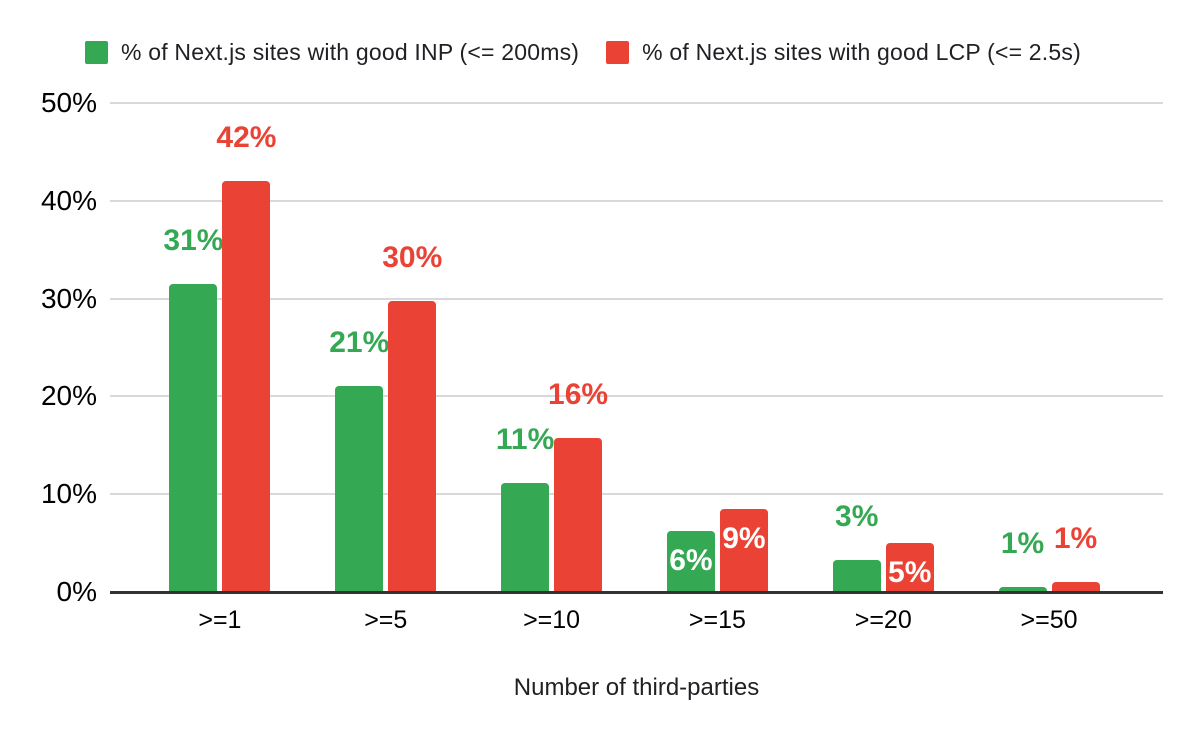 This screenshot has width=1200, height=742. What do you see at coordinates (857, 516) in the screenshot?
I see `bar-value-label: 3%` at bounding box center [857, 516].